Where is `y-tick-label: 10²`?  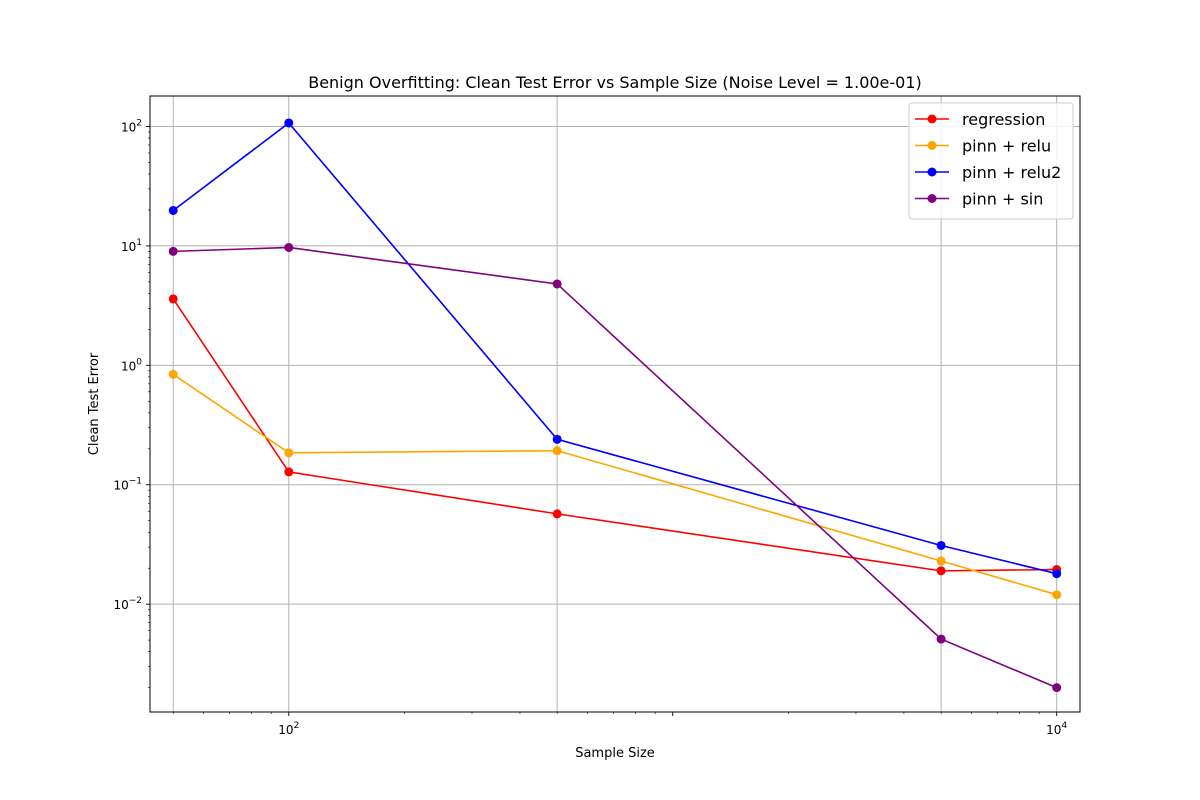
y-tick-label: 10² is located at coordinates (131, 126).